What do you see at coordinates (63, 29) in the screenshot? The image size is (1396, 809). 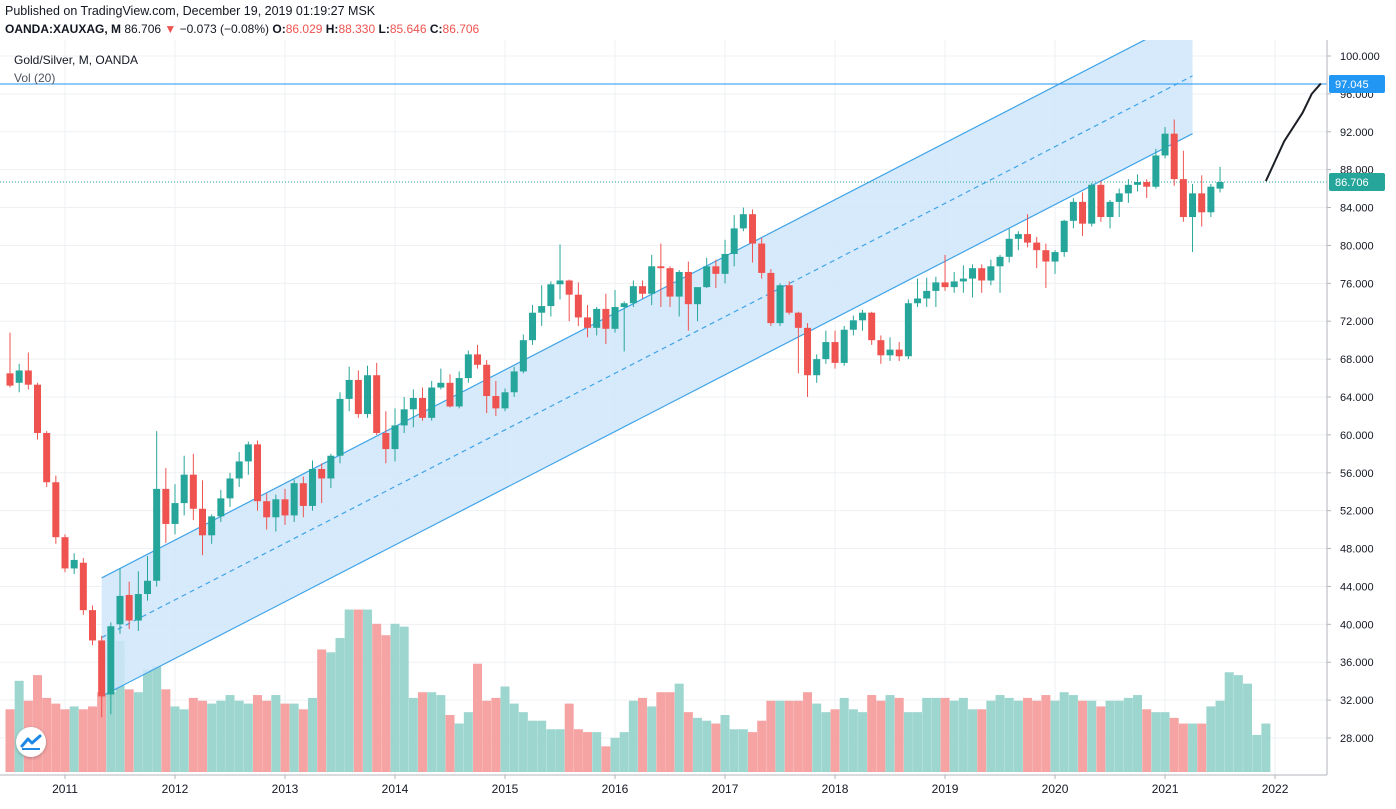 I see `symbol-label: OANDA:XAUXAG, M` at bounding box center [63, 29].